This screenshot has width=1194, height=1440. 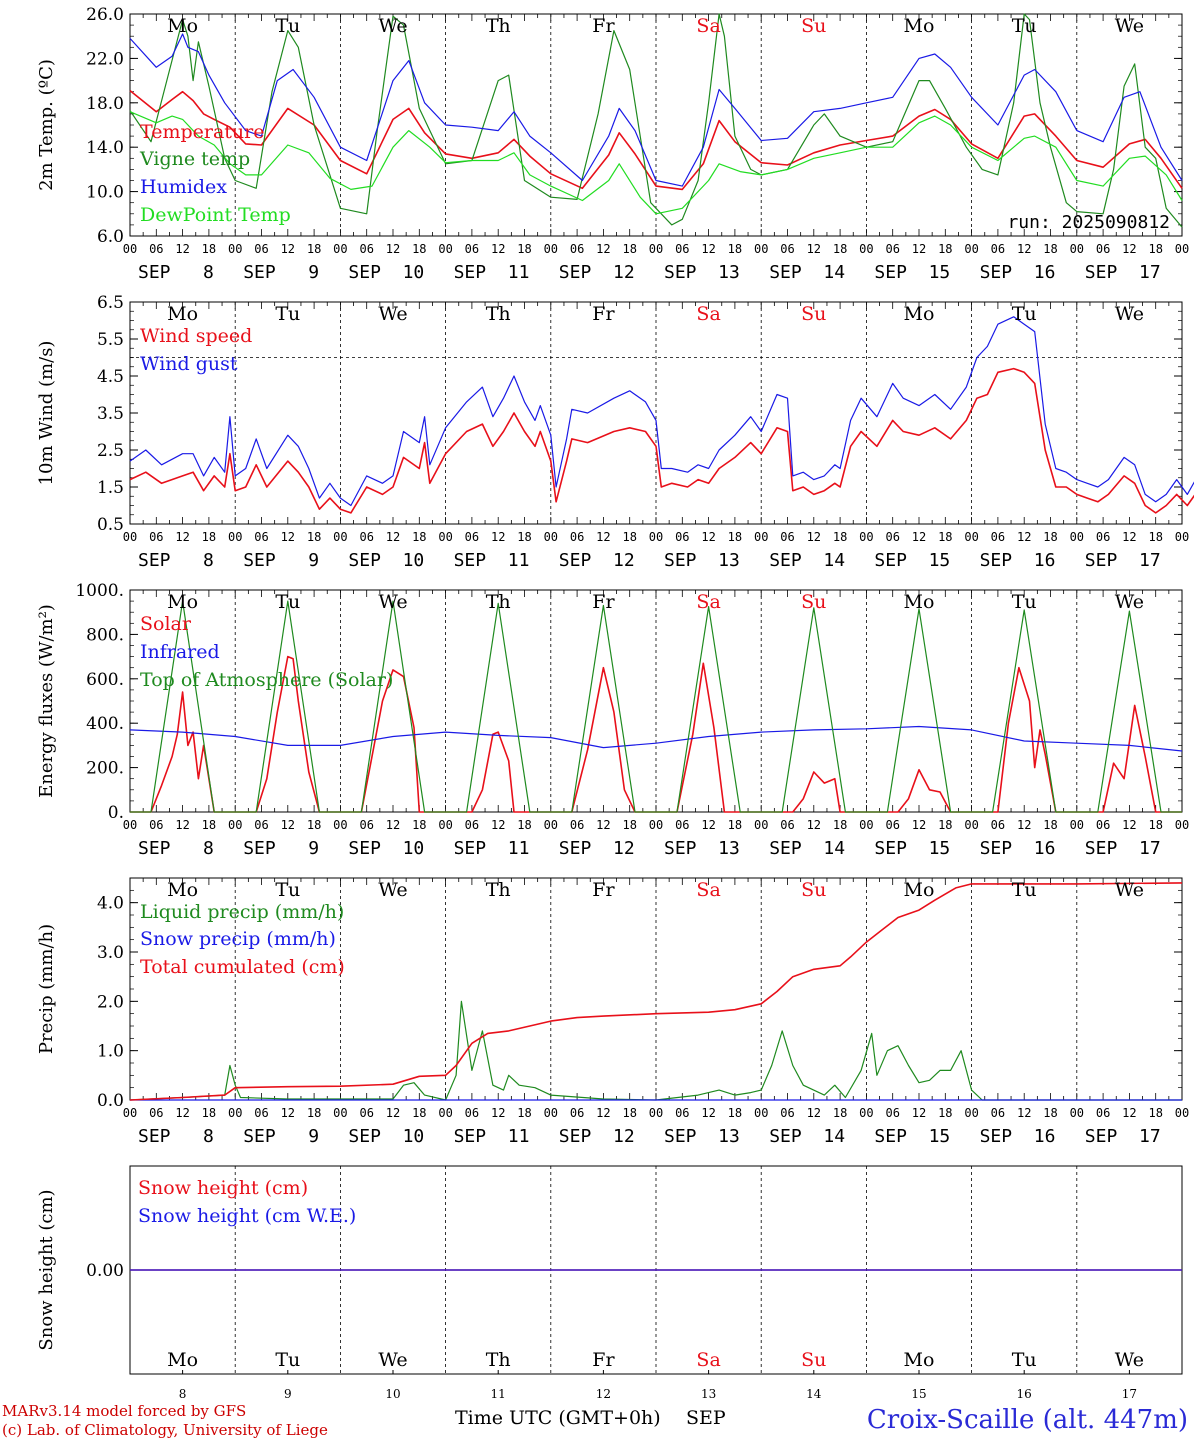 I want to click on legend-entry: Liquid precip (mm/h), so click(x=242, y=912).